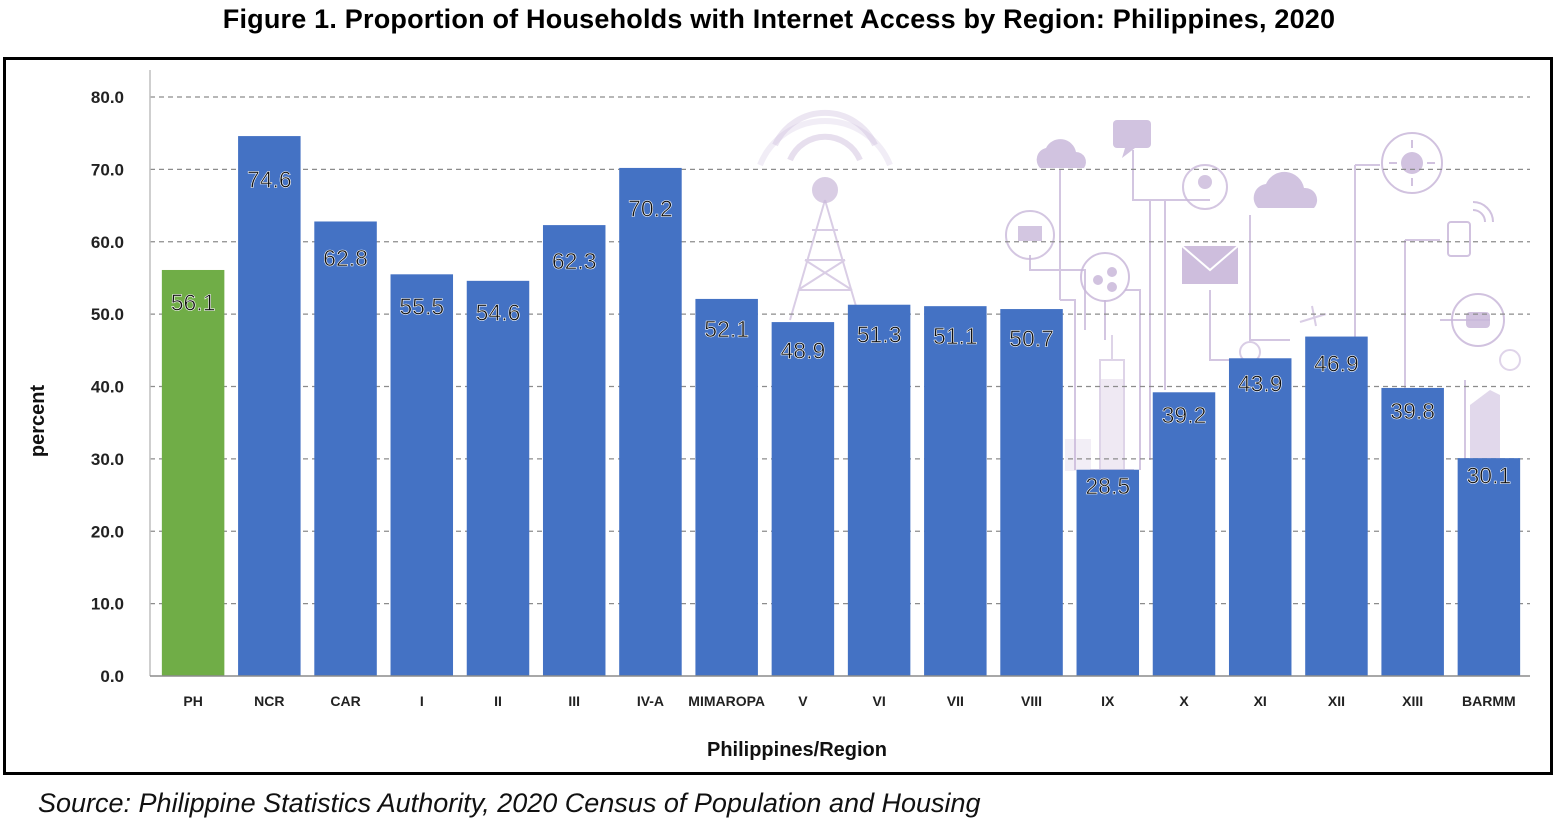 Image resolution: width=1558 pixels, height=820 pixels. I want to click on x-tick-label: I, so click(422, 701).